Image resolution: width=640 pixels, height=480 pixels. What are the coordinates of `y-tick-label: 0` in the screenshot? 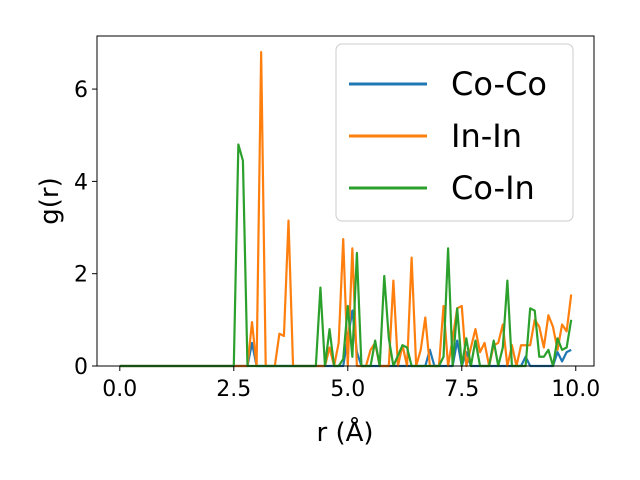 It's located at (81, 367).